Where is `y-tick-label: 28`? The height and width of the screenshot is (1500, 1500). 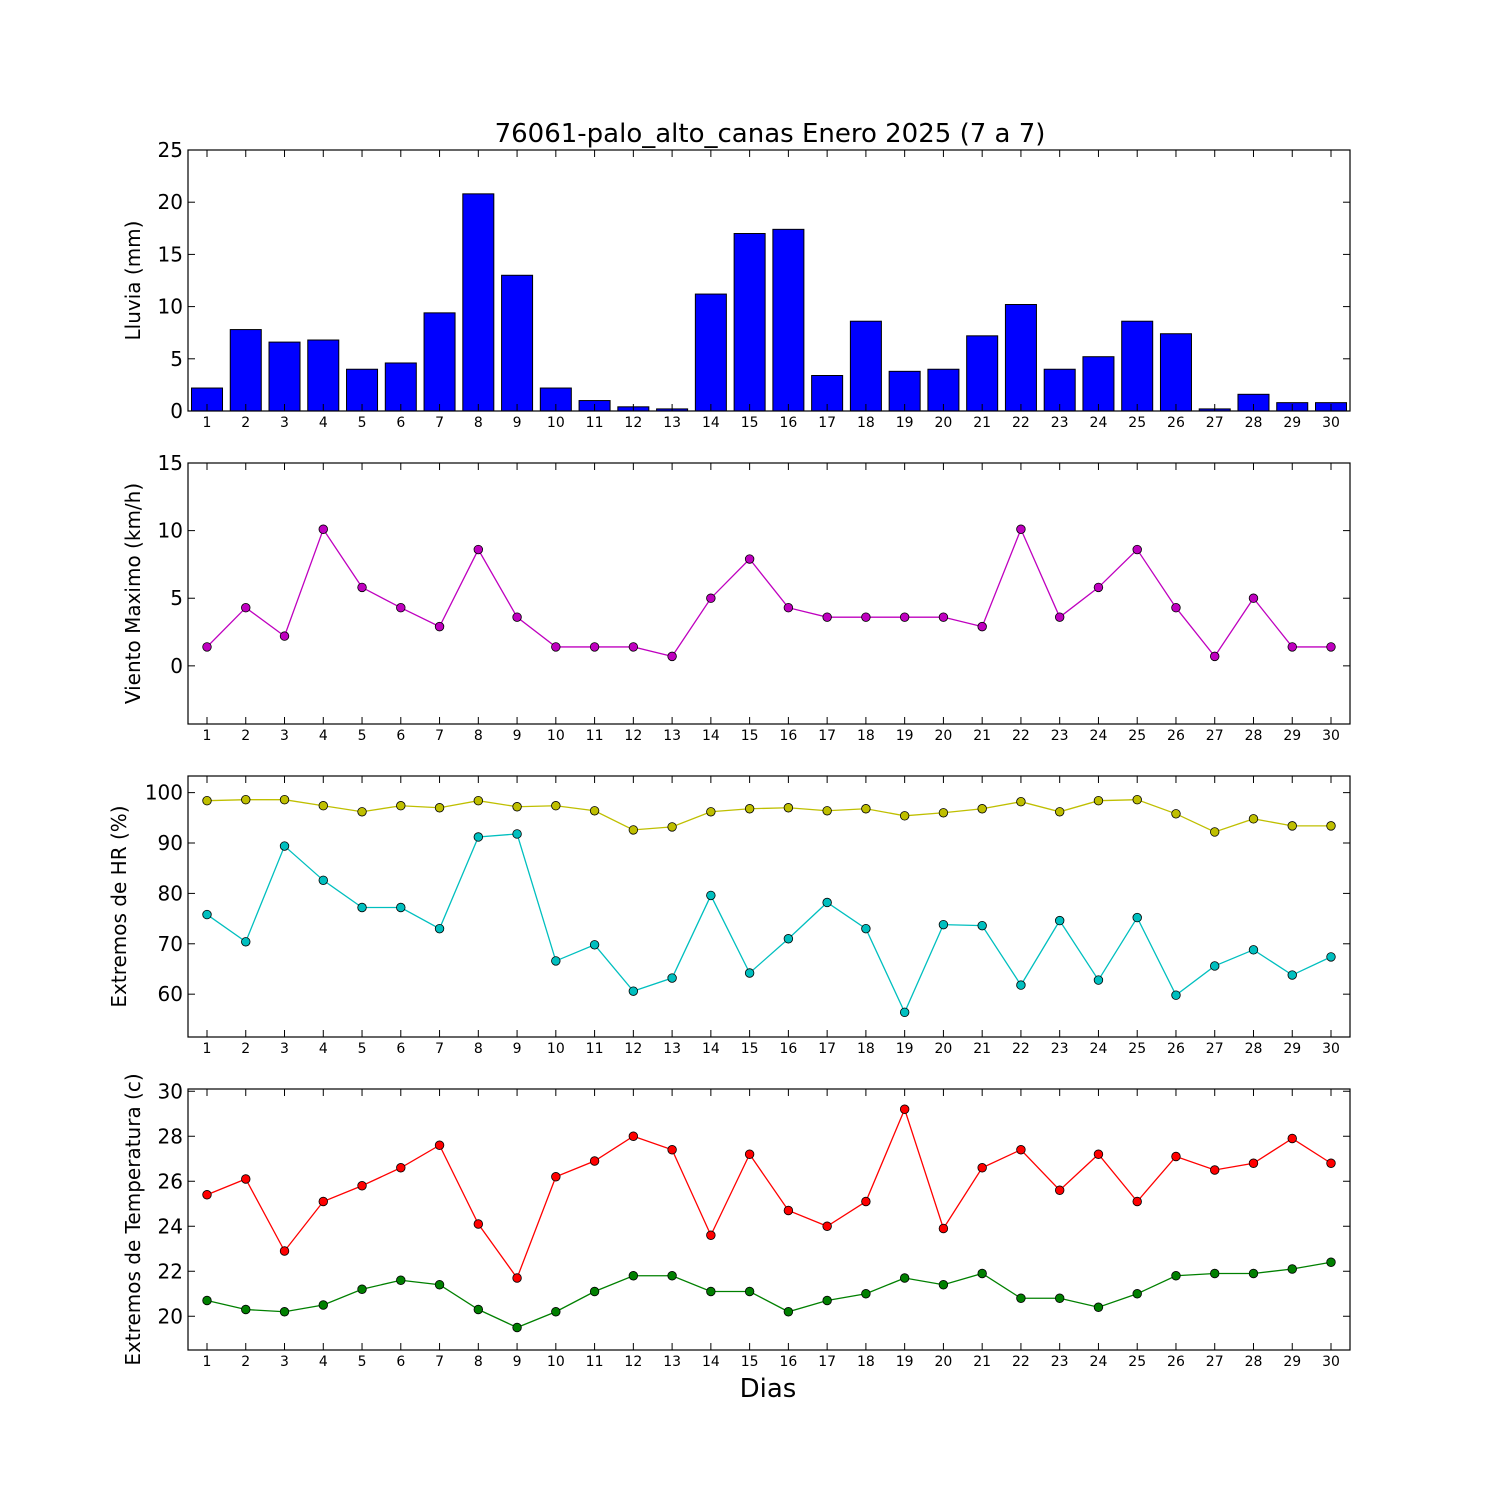 y-tick-label: 28 is located at coordinates (170, 1136).